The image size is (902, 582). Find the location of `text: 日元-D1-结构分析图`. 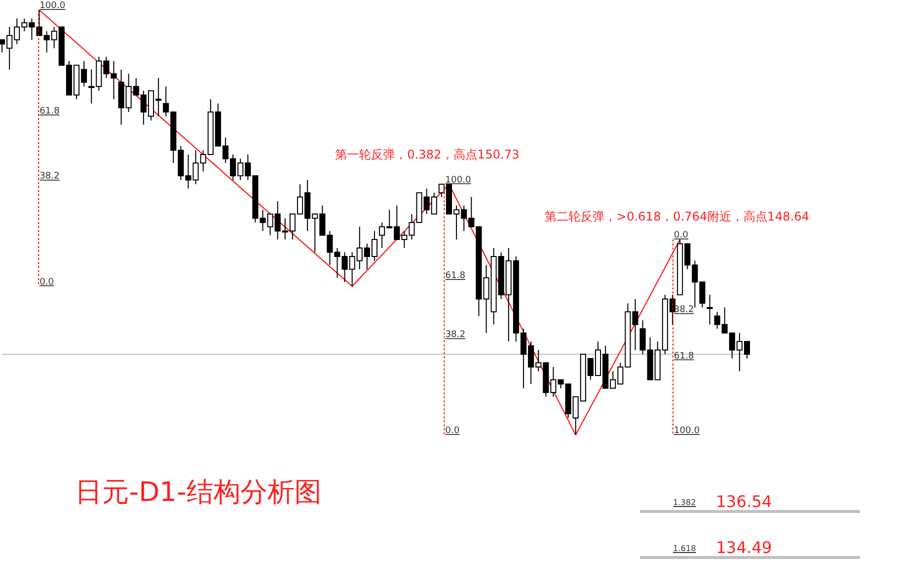

text: 日元-D1-结构分析图 is located at coordinates (198, 493).